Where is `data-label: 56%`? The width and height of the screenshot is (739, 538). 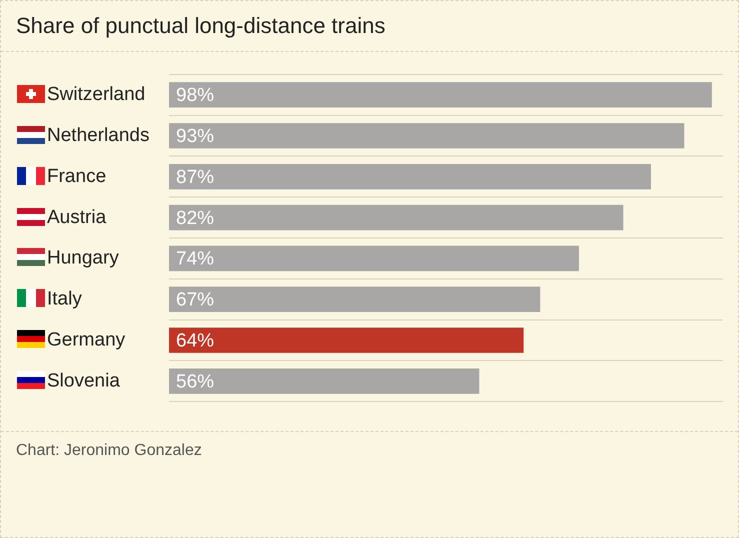
data-label: 56% is located at coordinates (195, 381).